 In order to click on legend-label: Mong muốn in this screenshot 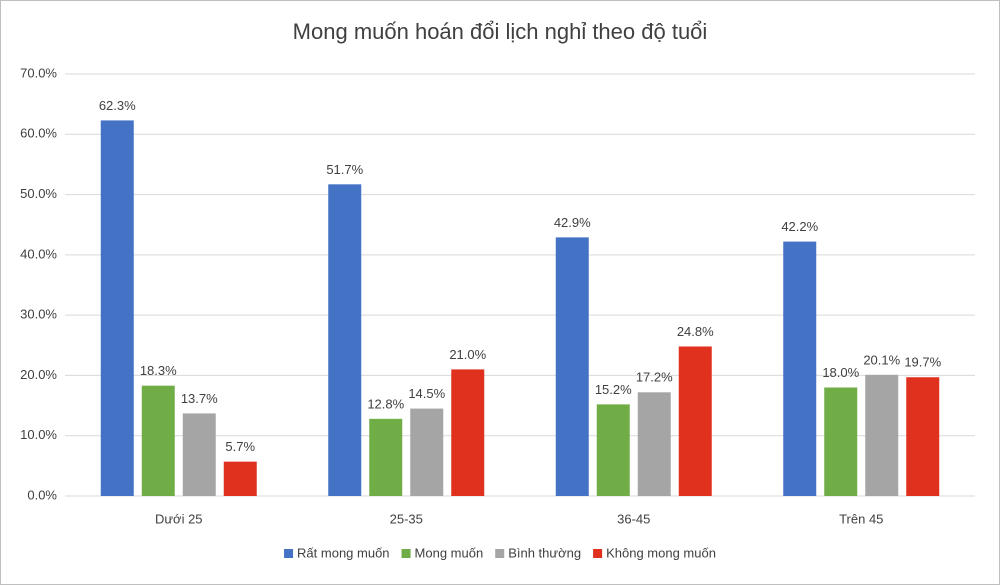, I will do `click(449, 552)`.